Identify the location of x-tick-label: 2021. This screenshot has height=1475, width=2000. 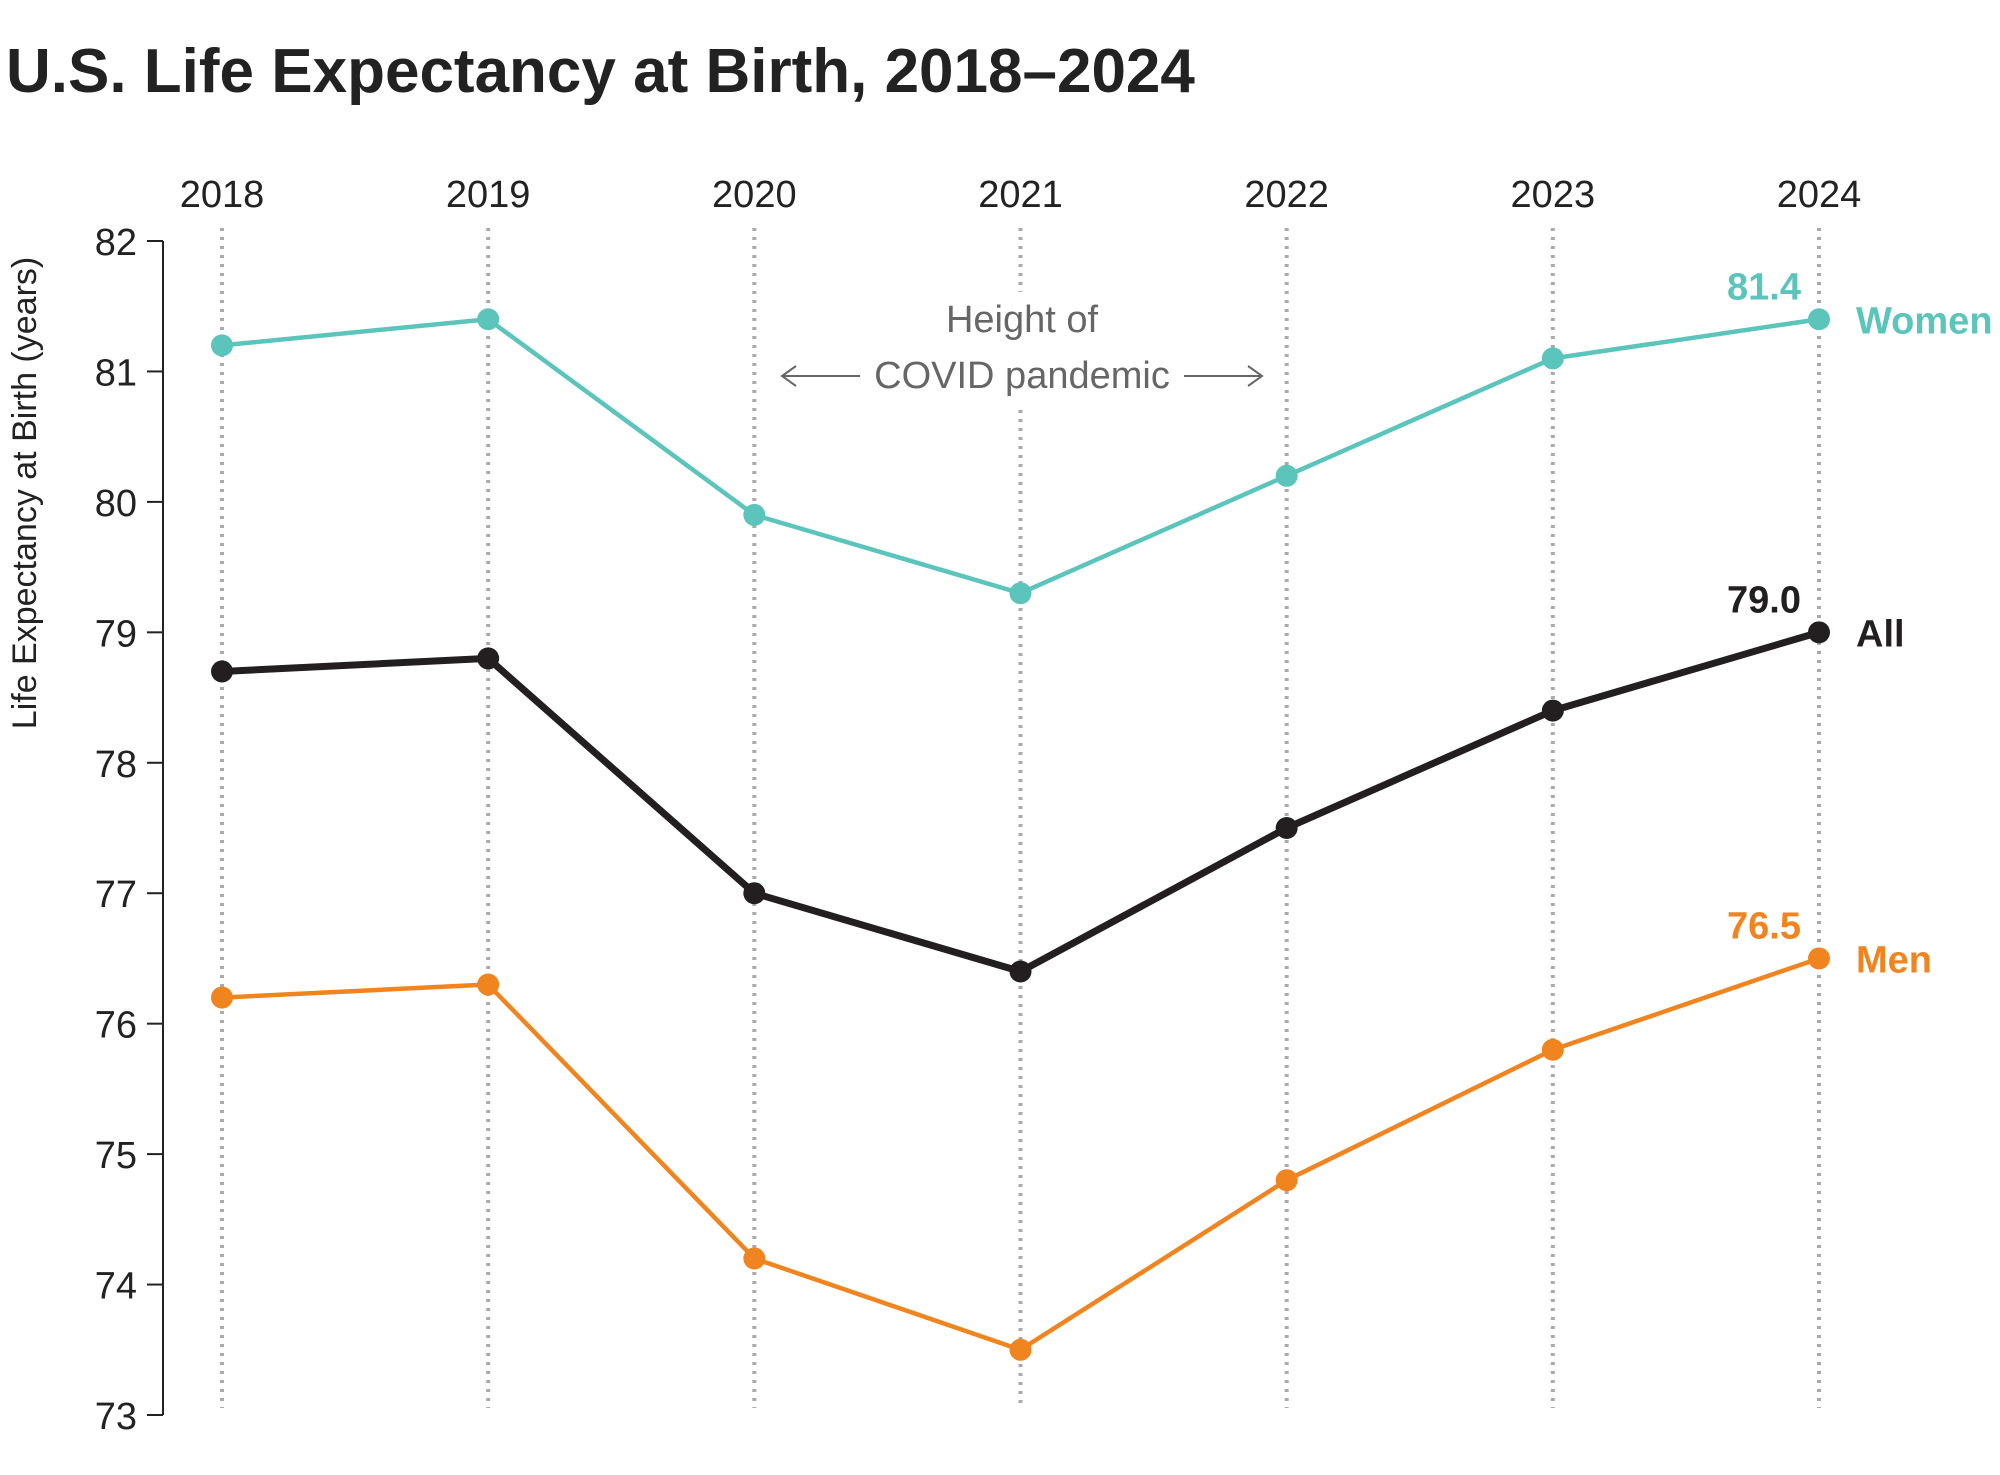
(1020, 195).